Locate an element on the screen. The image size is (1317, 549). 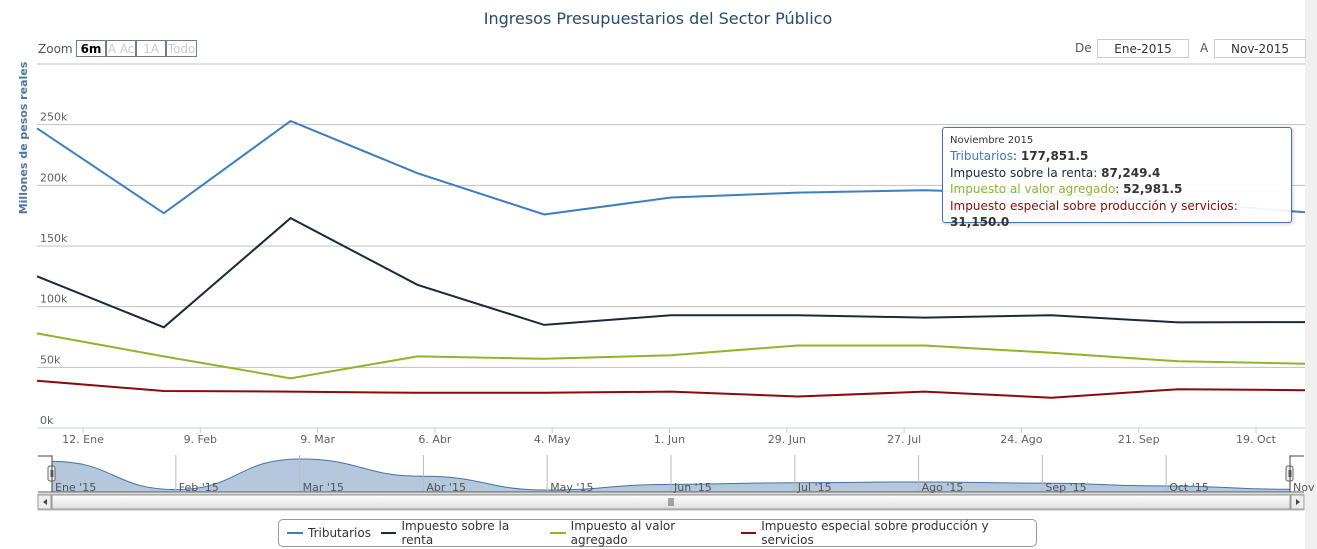
y-tick-label: 100k is located at coordinates (54, 299).